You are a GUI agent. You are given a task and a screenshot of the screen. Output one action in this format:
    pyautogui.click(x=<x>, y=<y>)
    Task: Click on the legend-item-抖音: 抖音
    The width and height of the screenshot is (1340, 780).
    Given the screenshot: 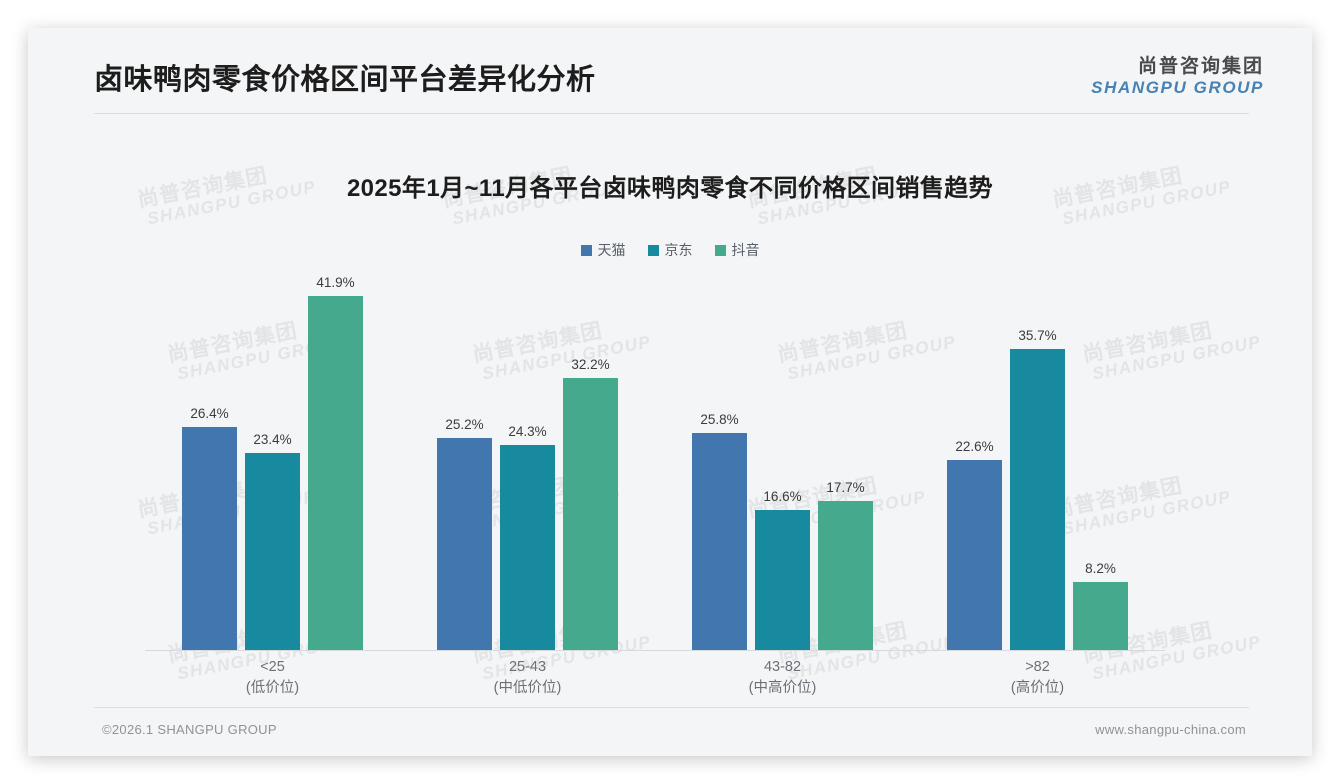 What is the action you would take?
    pyautogui.click(x=737, y=250)
    